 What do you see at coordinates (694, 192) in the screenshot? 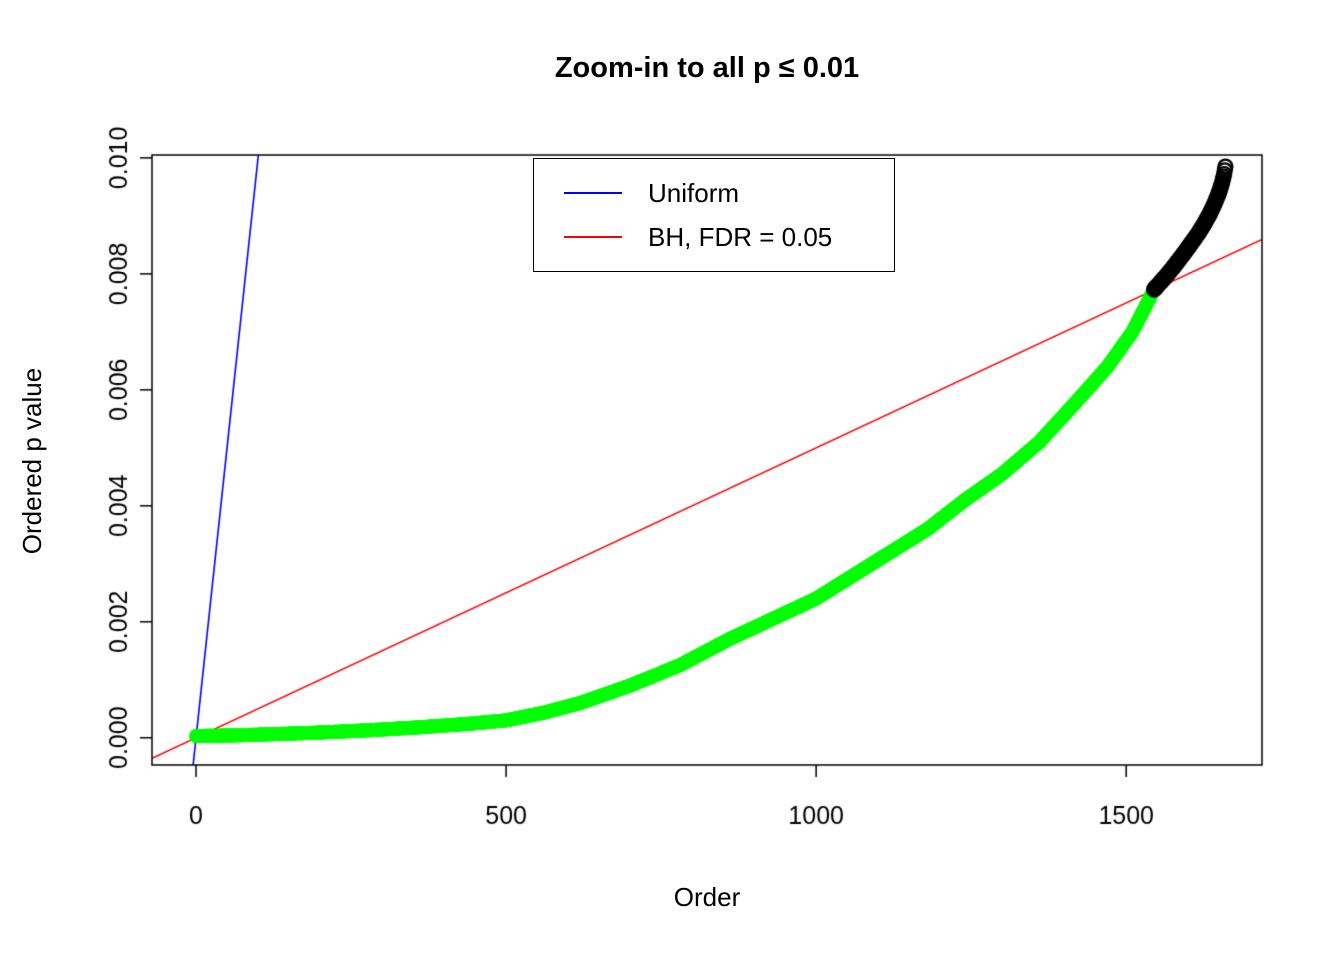
I see `legend-label-uniform: Uniform` at bounding box center [694, 192].